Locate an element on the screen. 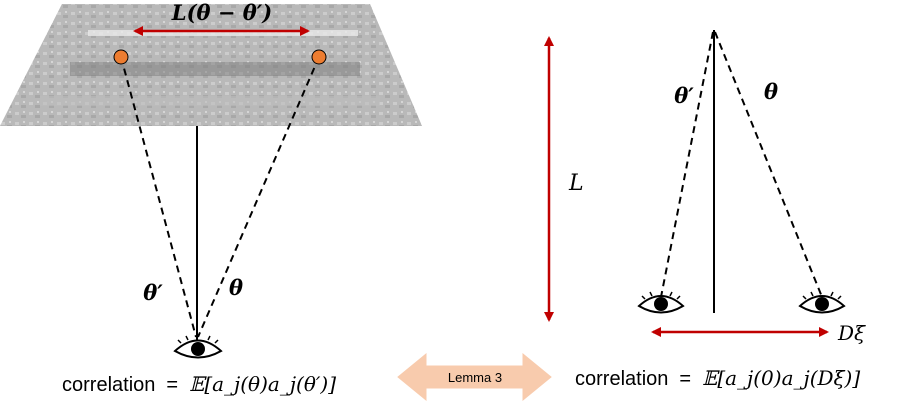  lemma-label: Lemma 3 is located at coordinates (475, 377).